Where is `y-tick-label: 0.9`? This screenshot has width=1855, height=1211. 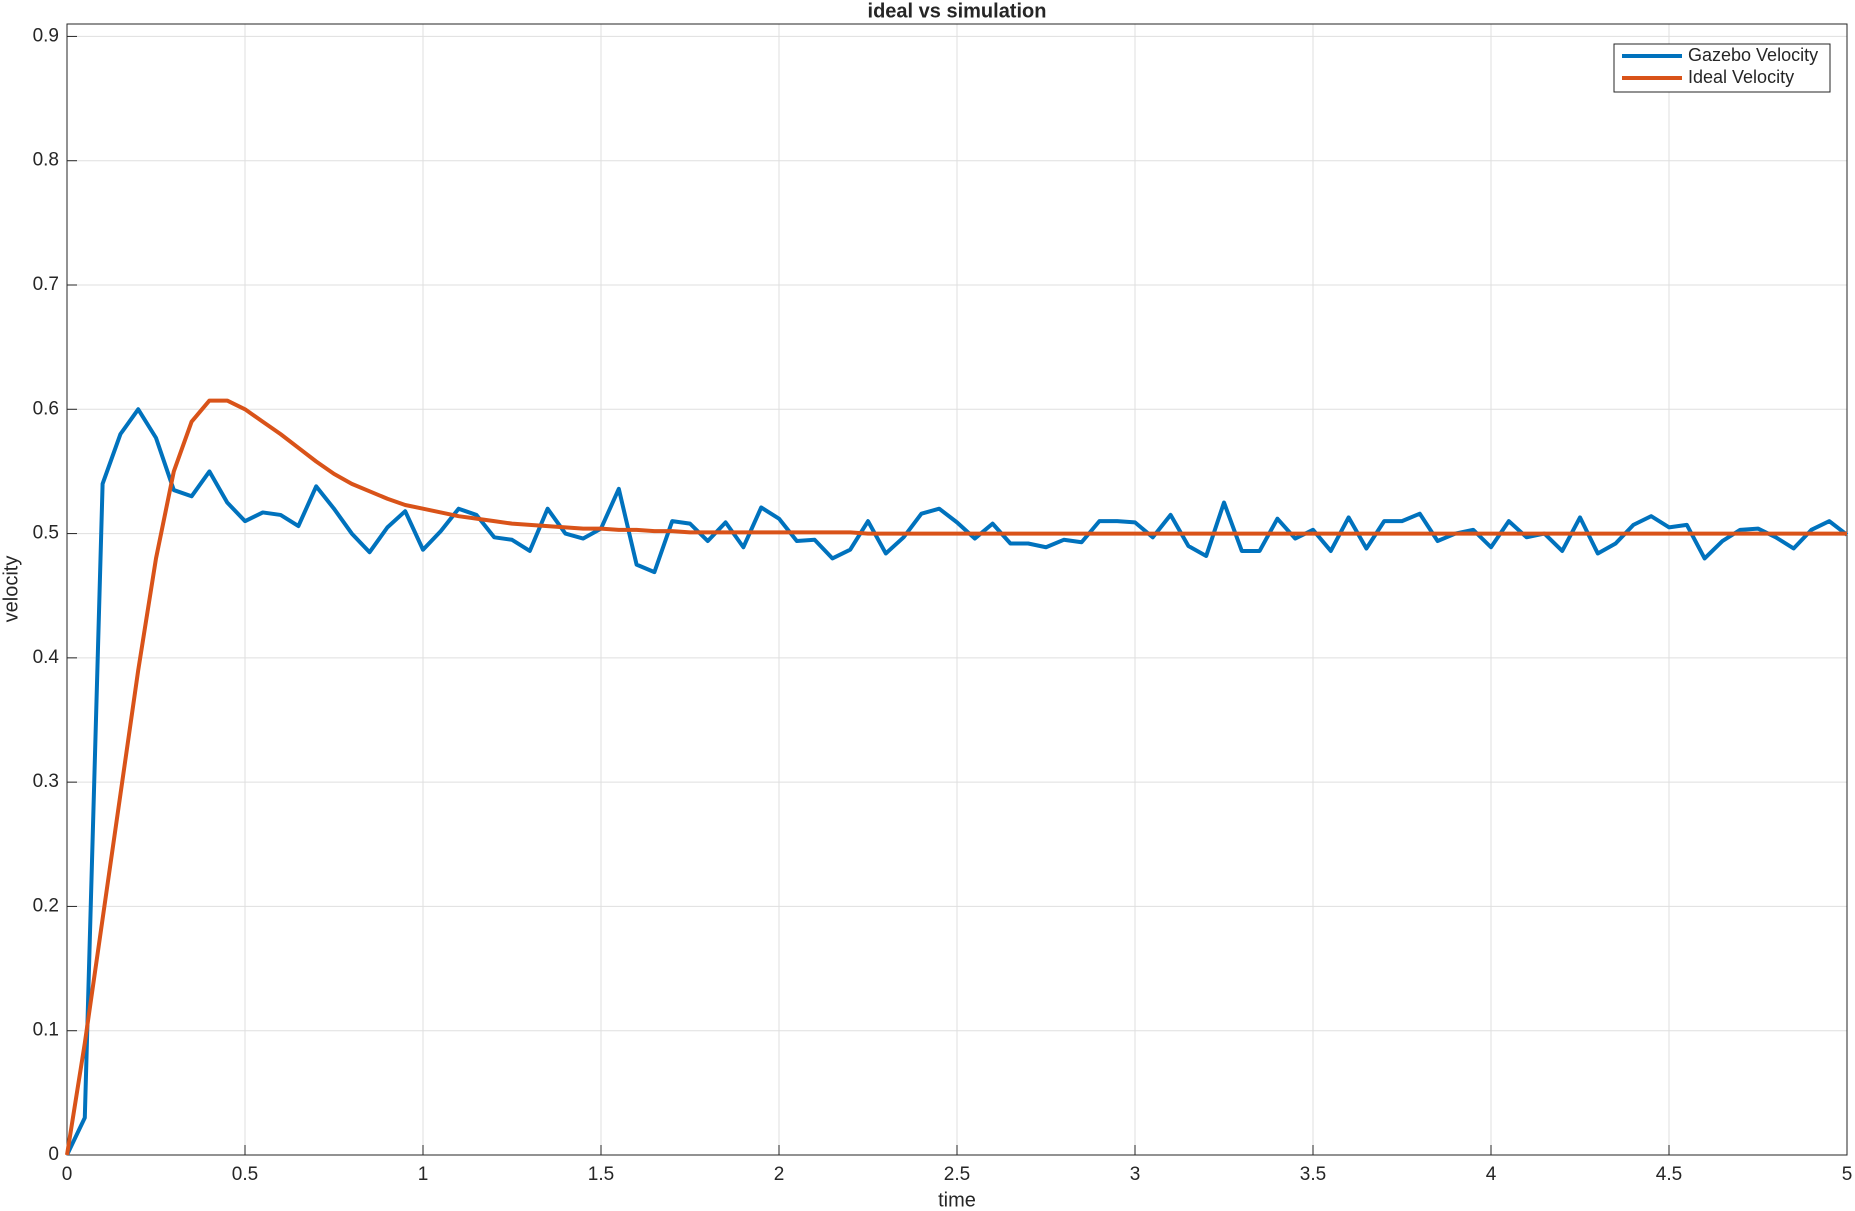 y-tick-label: 0.9 is located at coordinates (46, 35).